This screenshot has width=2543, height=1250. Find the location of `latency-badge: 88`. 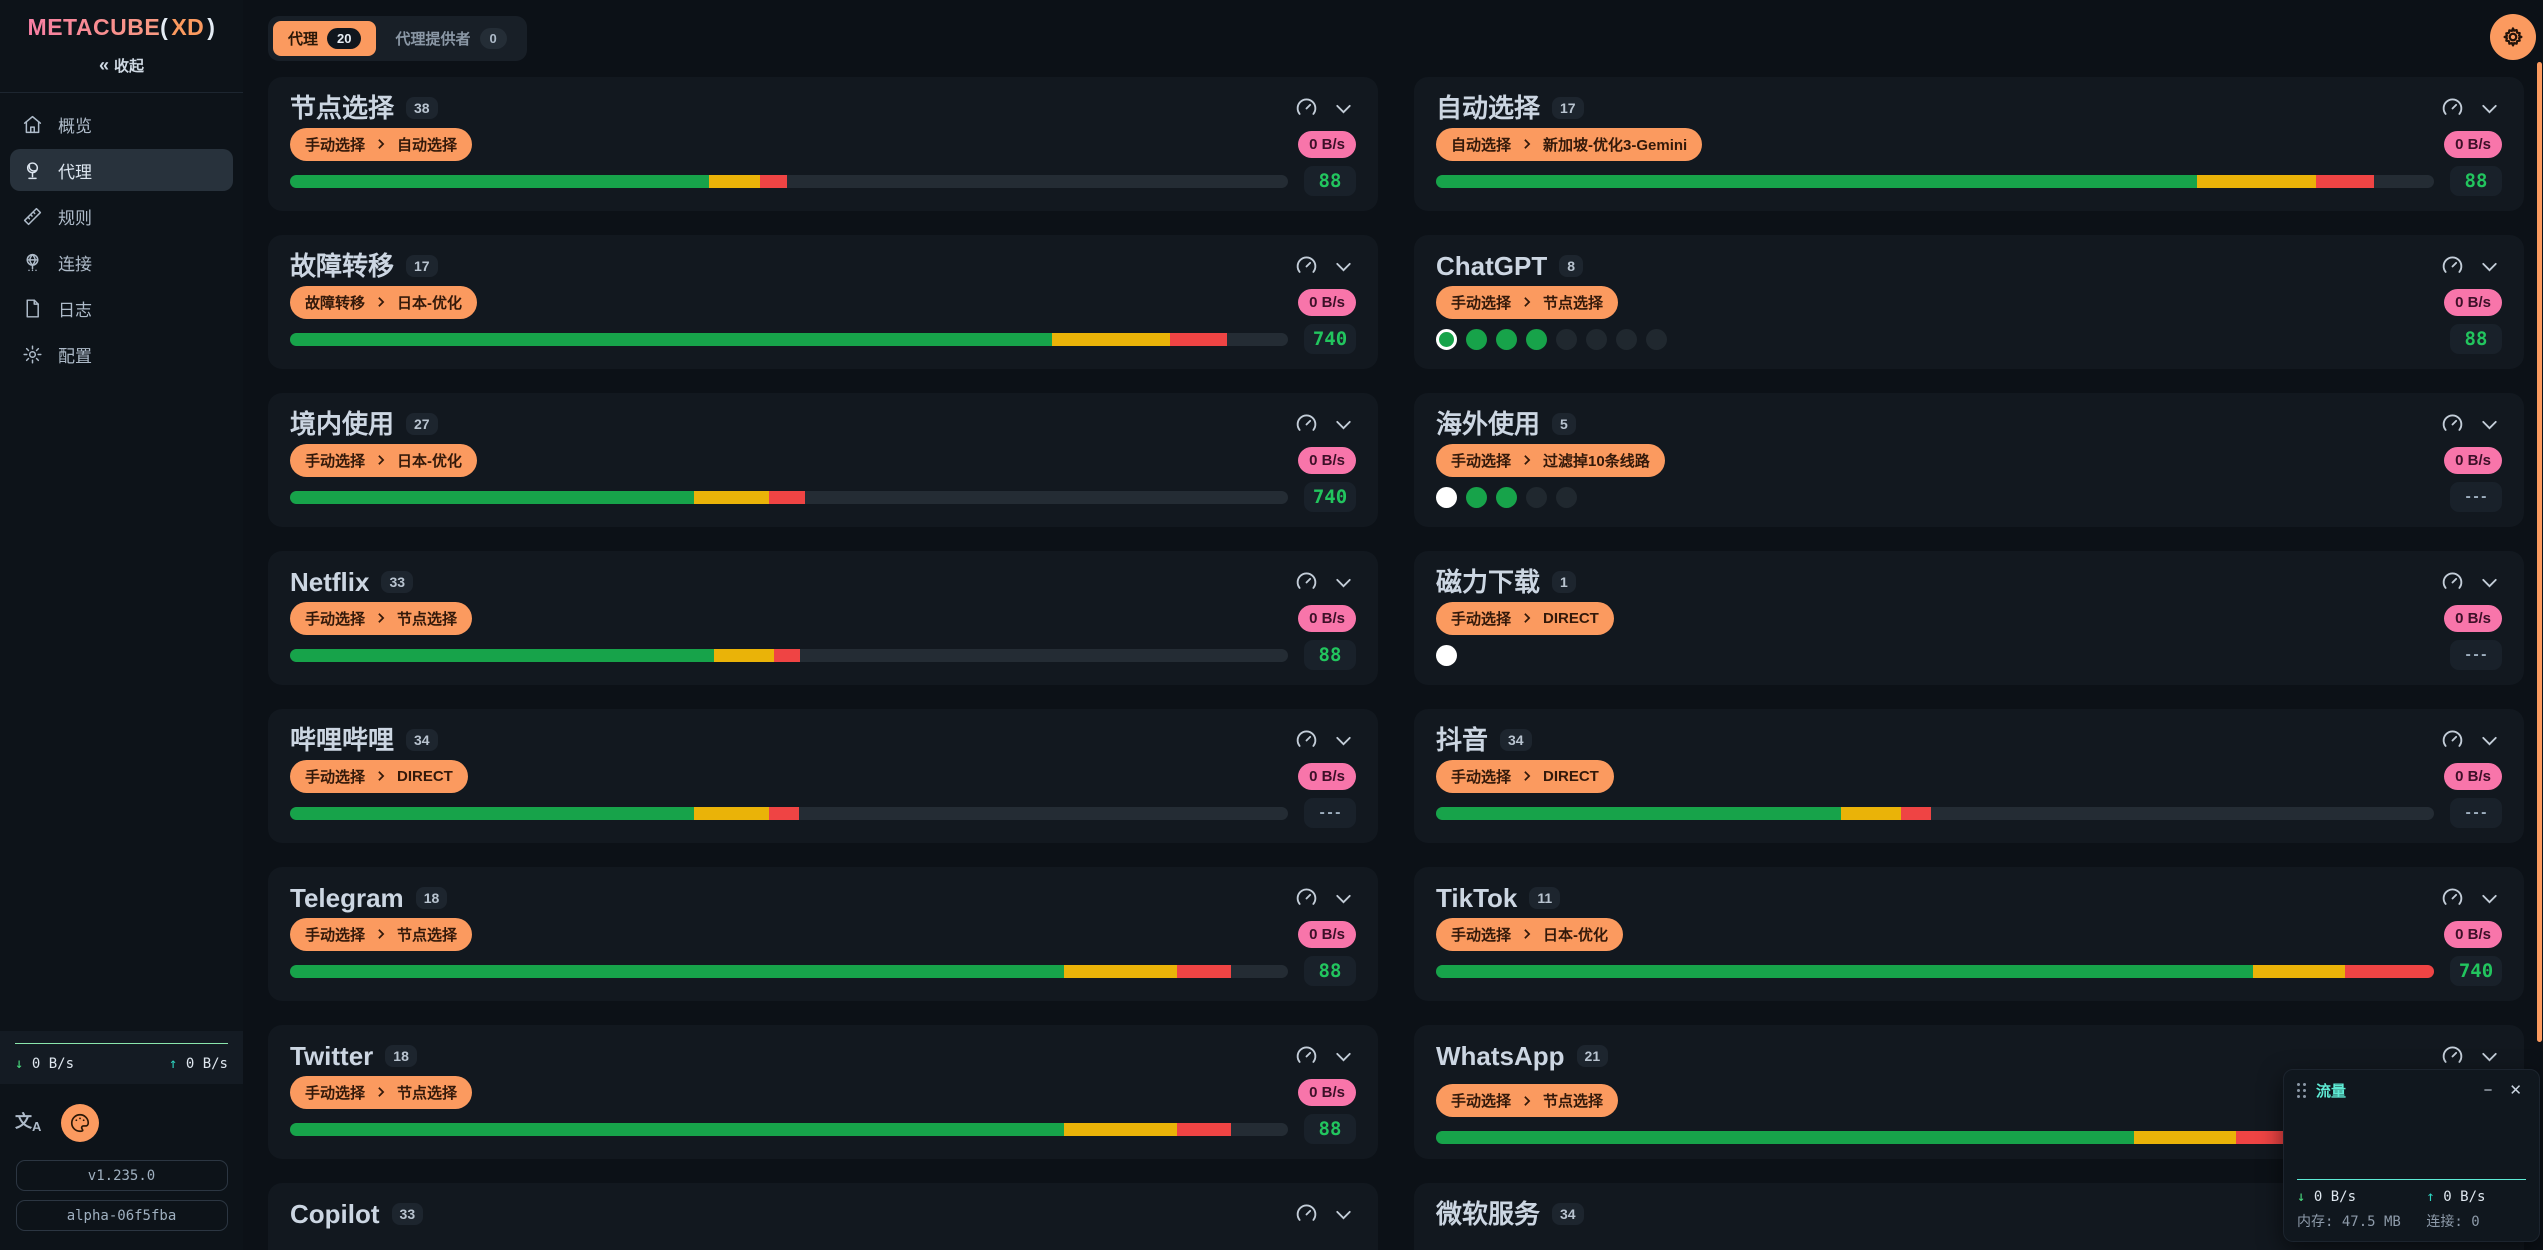

latency-badge: 88 is located at coordinates (1330, 181).